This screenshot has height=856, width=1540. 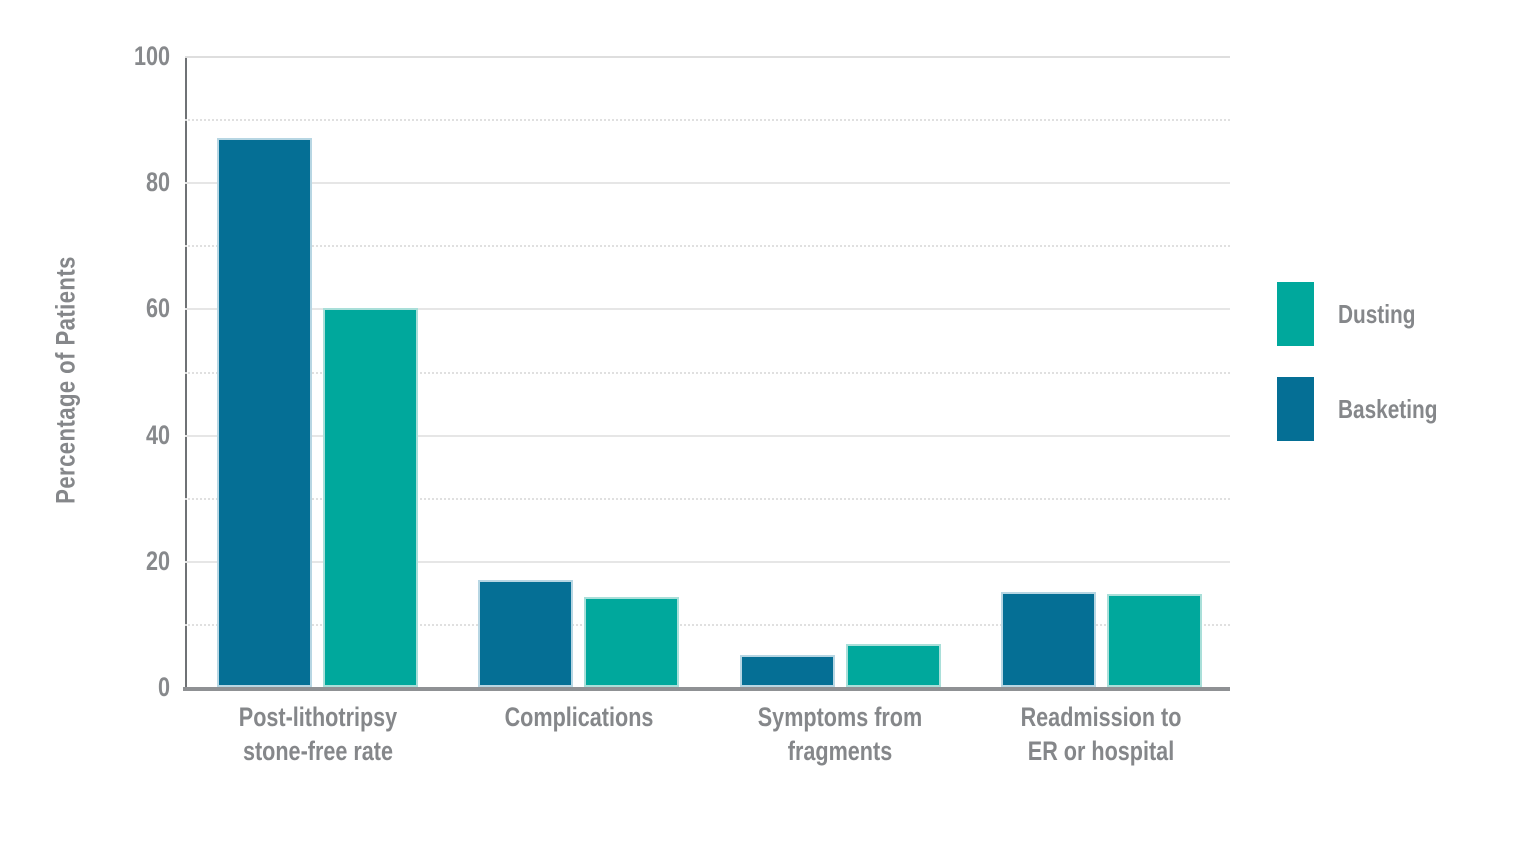 What do you see at coordinates (1377, 313) in the screenshot?
I see `legend-label-dusting: Dusting` at bounding box center [1377, 313].